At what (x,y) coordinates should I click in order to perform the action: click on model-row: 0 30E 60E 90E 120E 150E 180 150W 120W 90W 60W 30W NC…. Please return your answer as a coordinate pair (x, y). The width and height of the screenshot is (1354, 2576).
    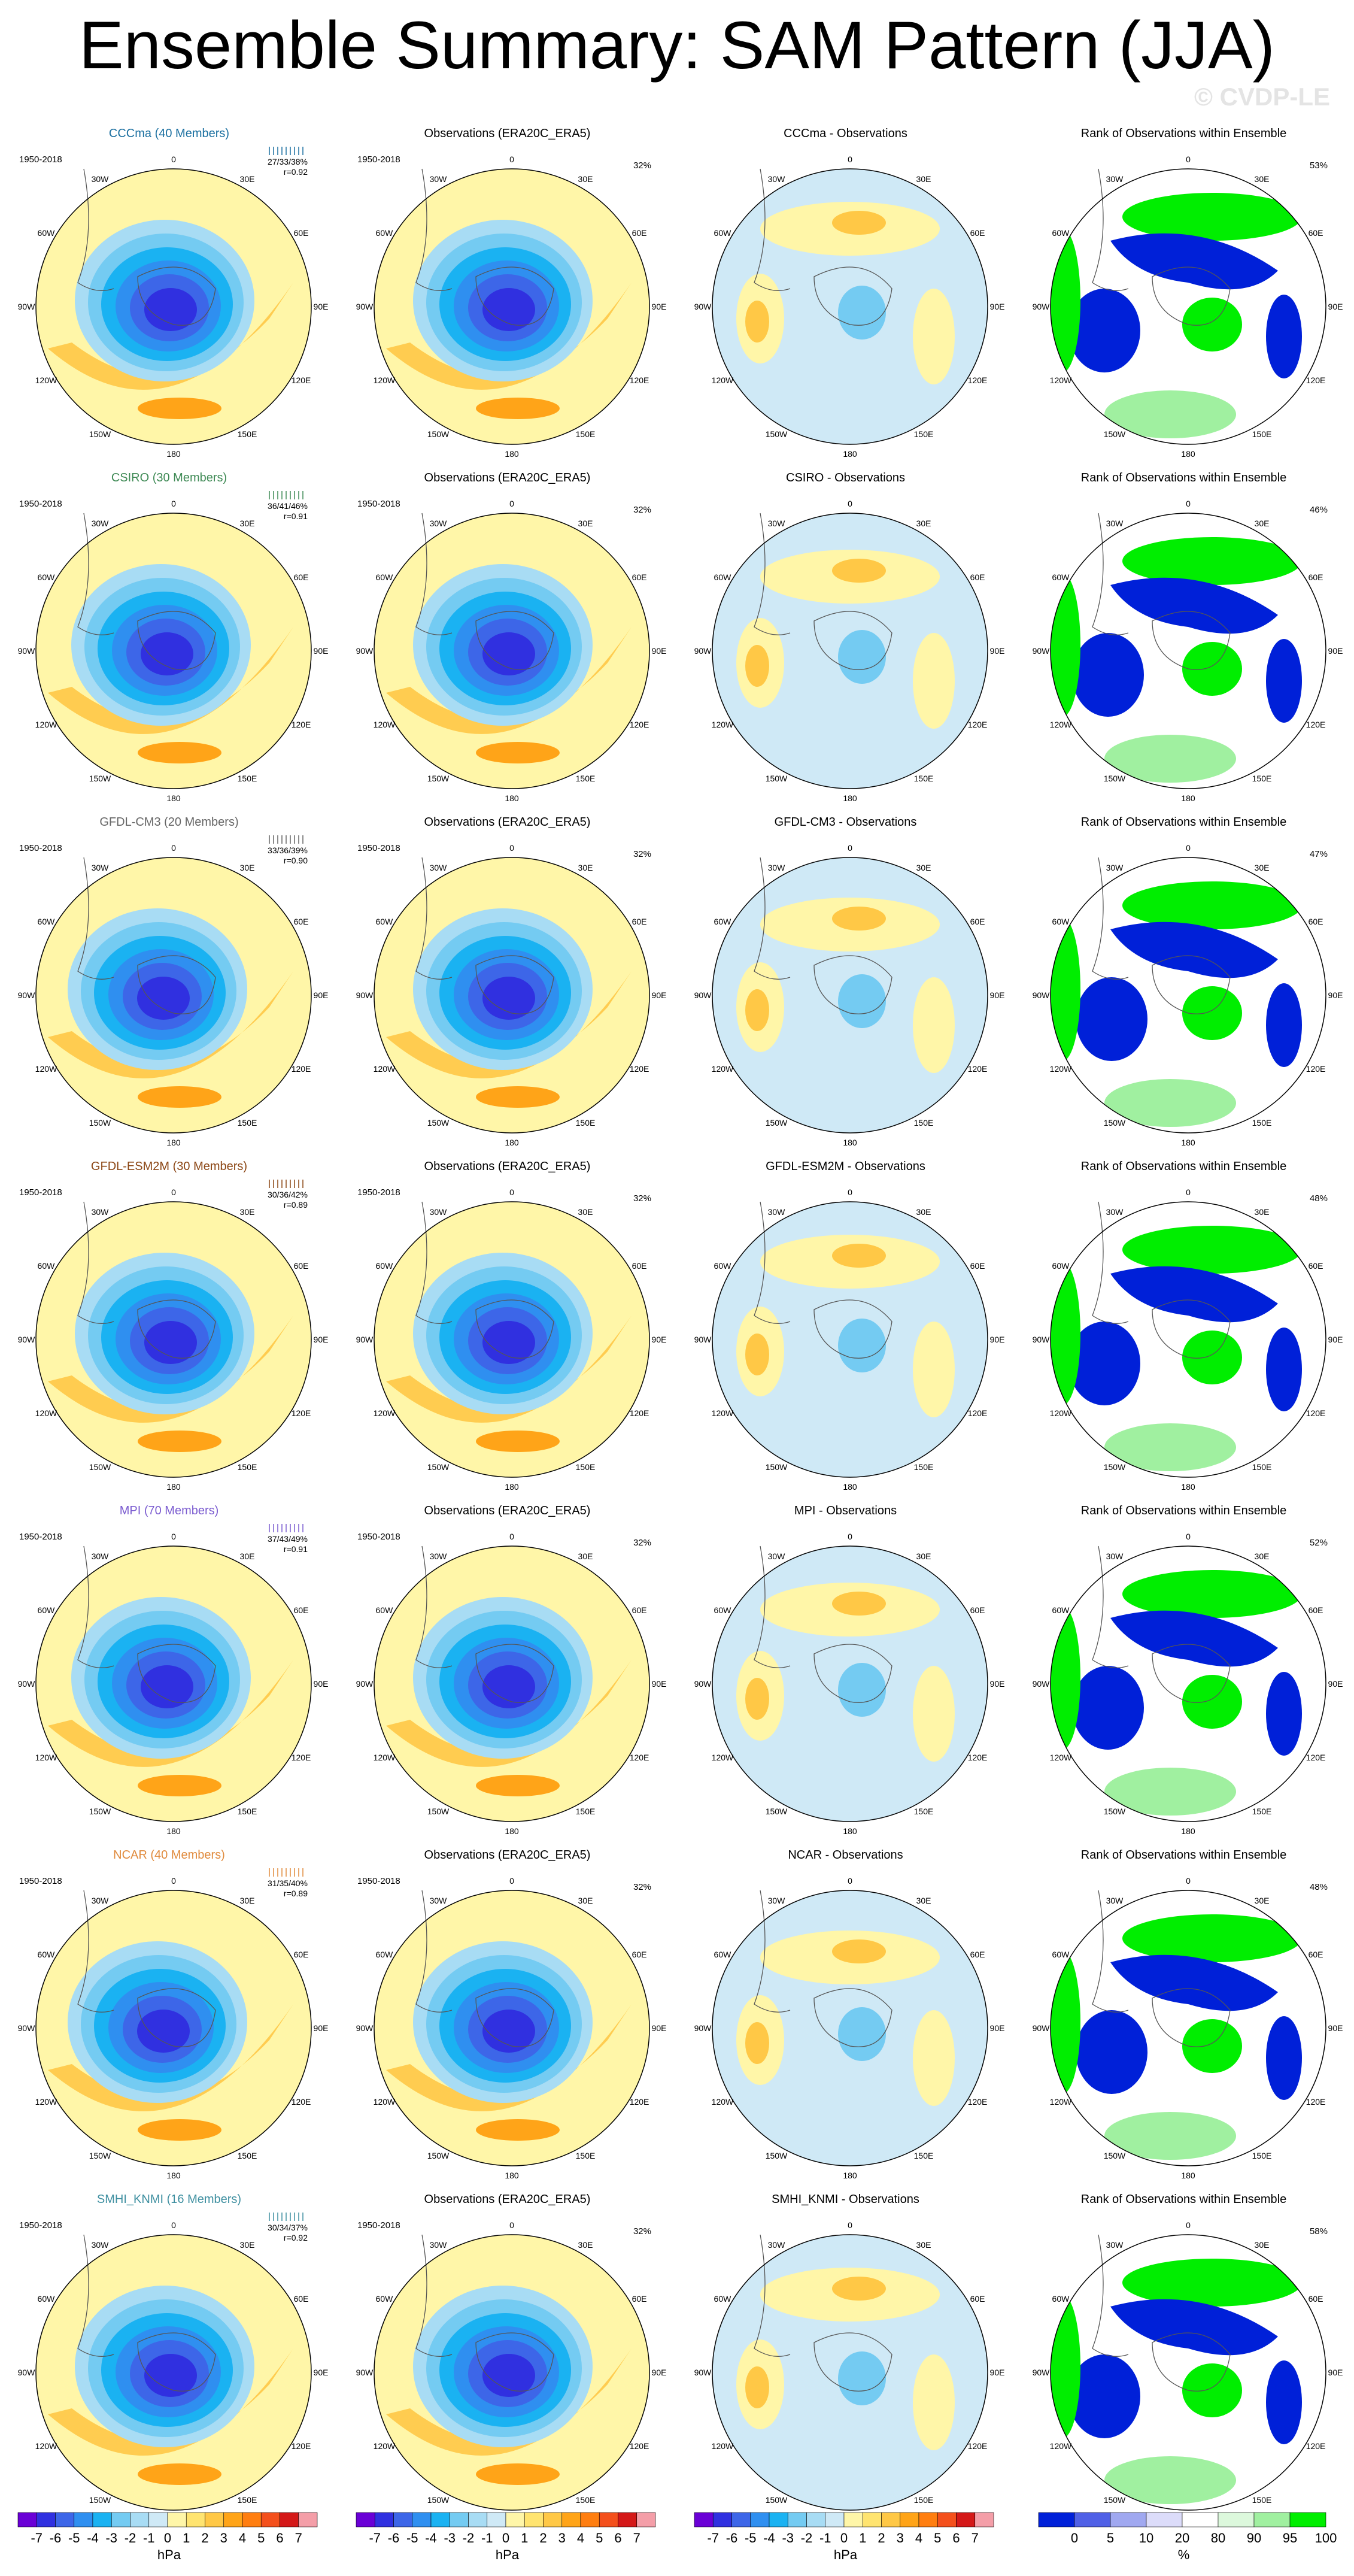
    Looking at the image, I should click on (677, 2020).